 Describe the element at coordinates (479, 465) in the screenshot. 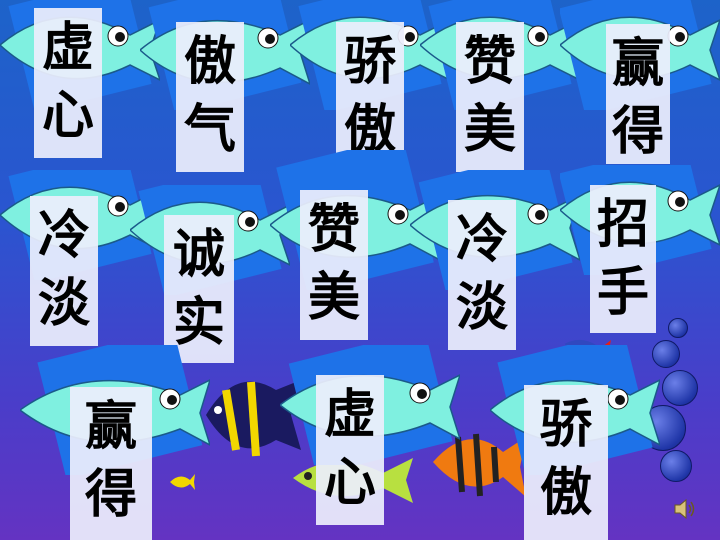

I see `striped-fish-icon` at that location.